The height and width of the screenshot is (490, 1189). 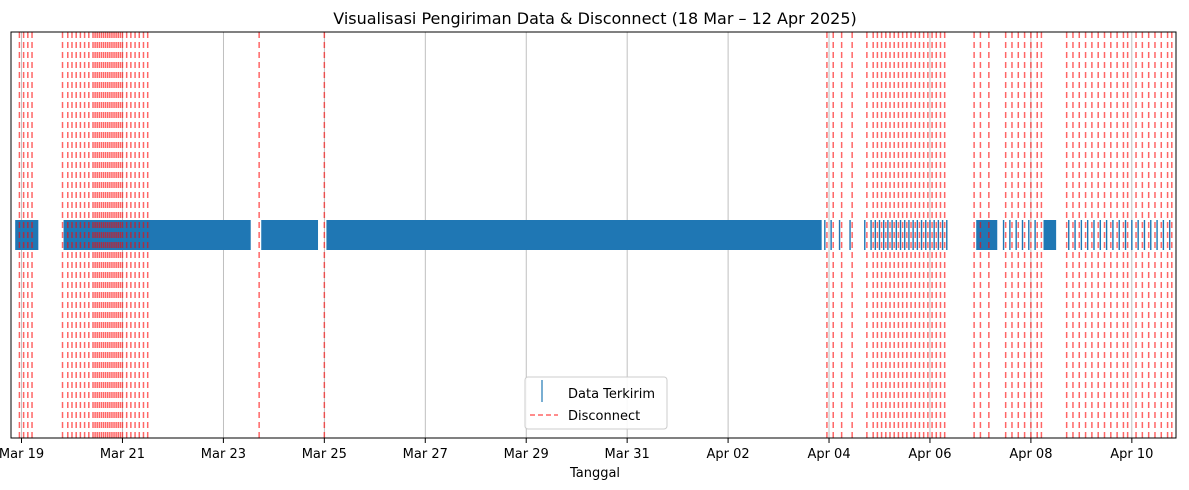 What do you see at coordinates (594, 473) in the screenshot?
I see `x-axis-label: Tanggal` at bounding box center [594, 473].